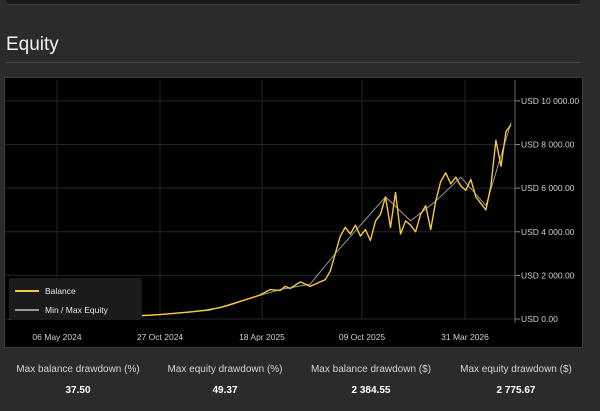 The height and width of the screenshot is (411, 600). I want to click on y-tick-label: USD 0.00, so click(539, 319).